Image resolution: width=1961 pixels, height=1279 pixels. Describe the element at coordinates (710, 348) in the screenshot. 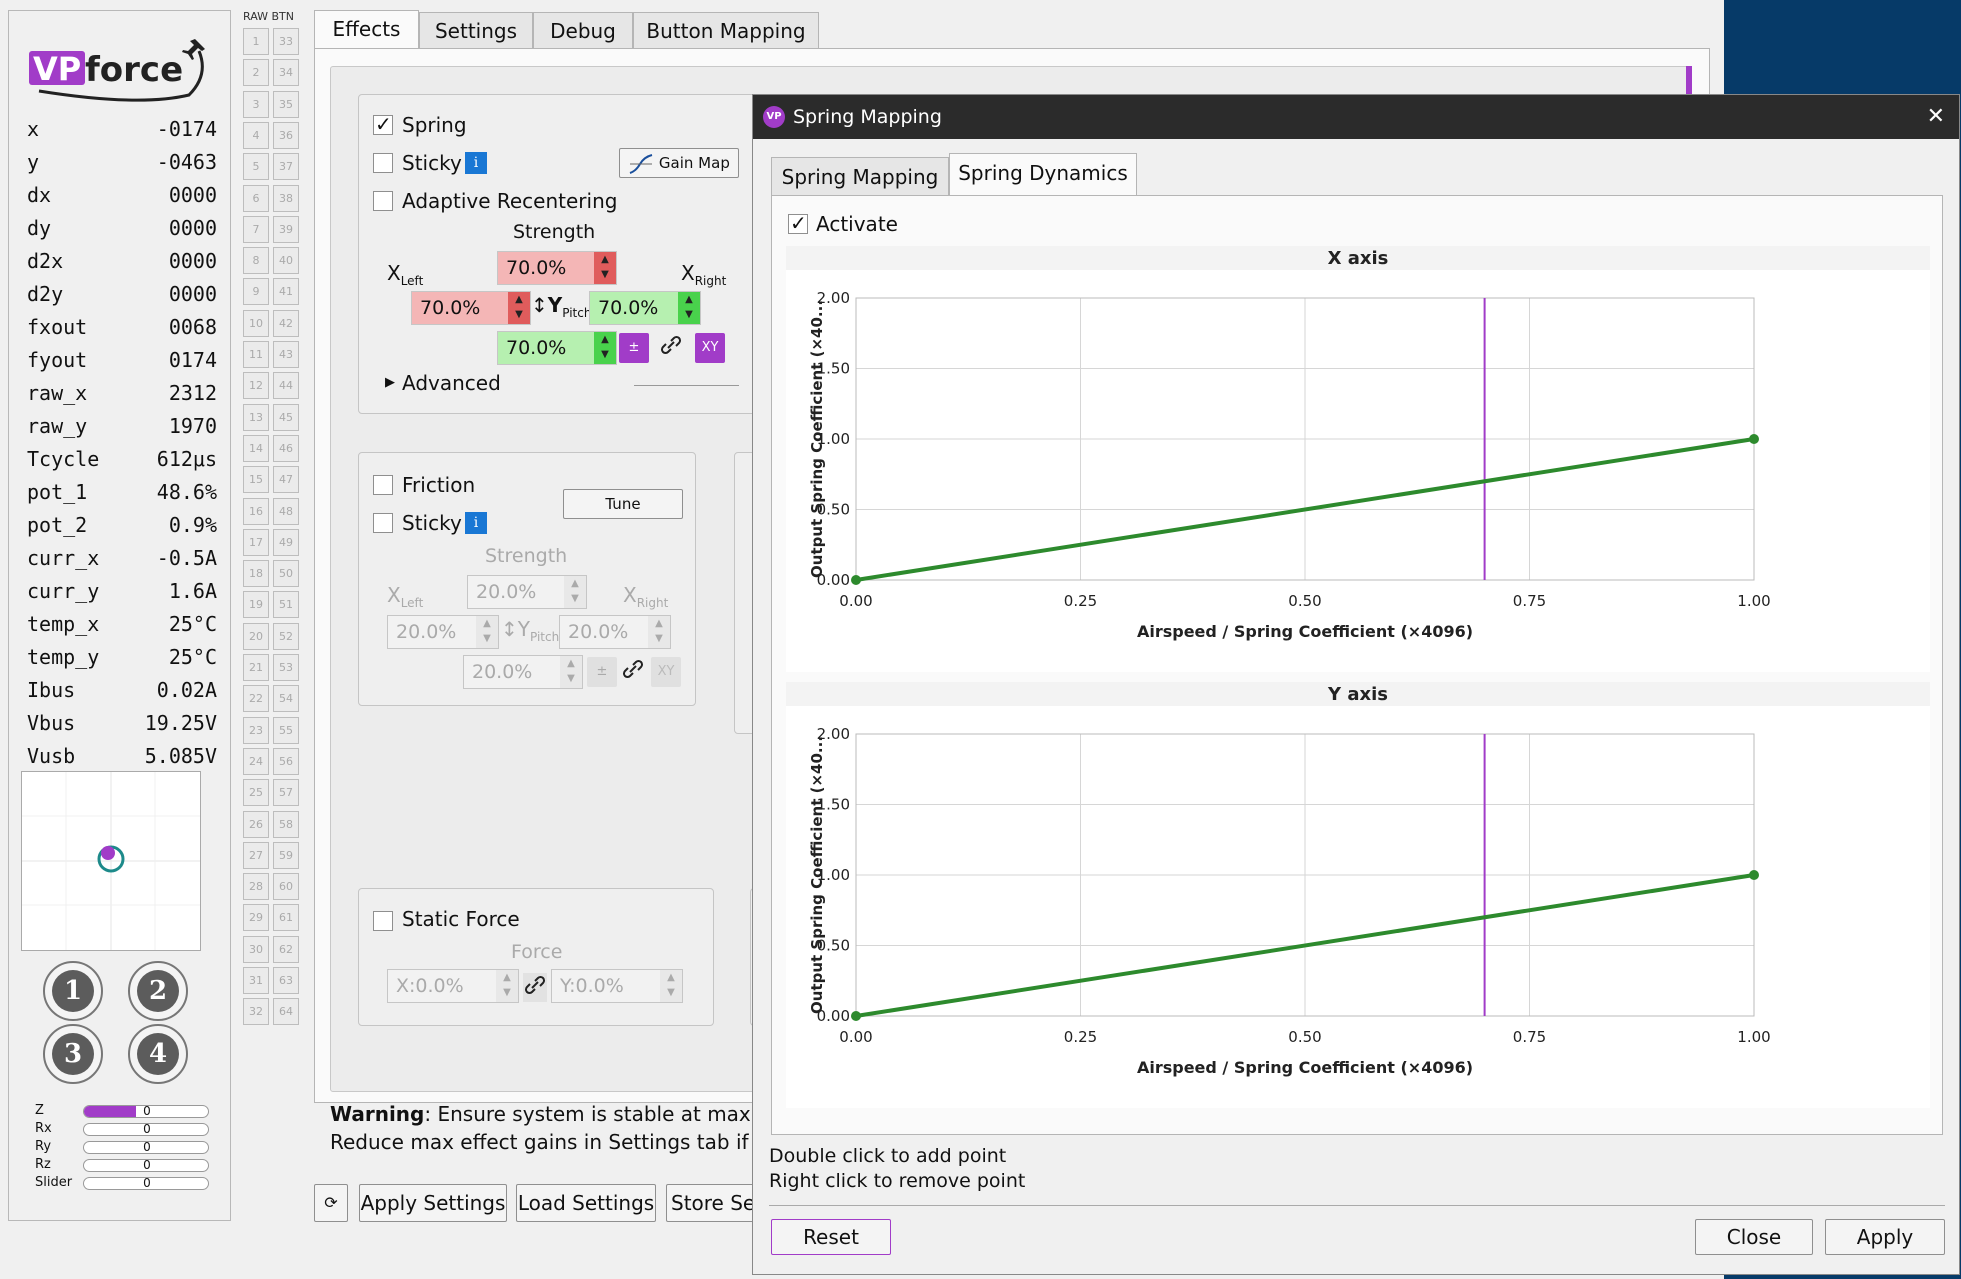

I see `xy-toggle-button: XY` at that location.